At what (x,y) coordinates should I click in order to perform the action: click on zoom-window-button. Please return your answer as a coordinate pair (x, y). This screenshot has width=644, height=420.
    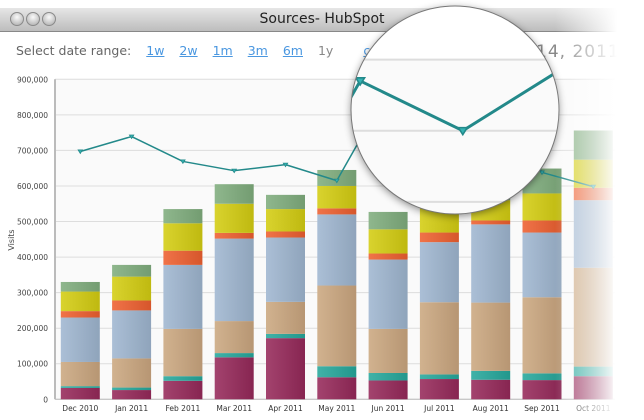
    Looking at the image, I should click on (49, 19).